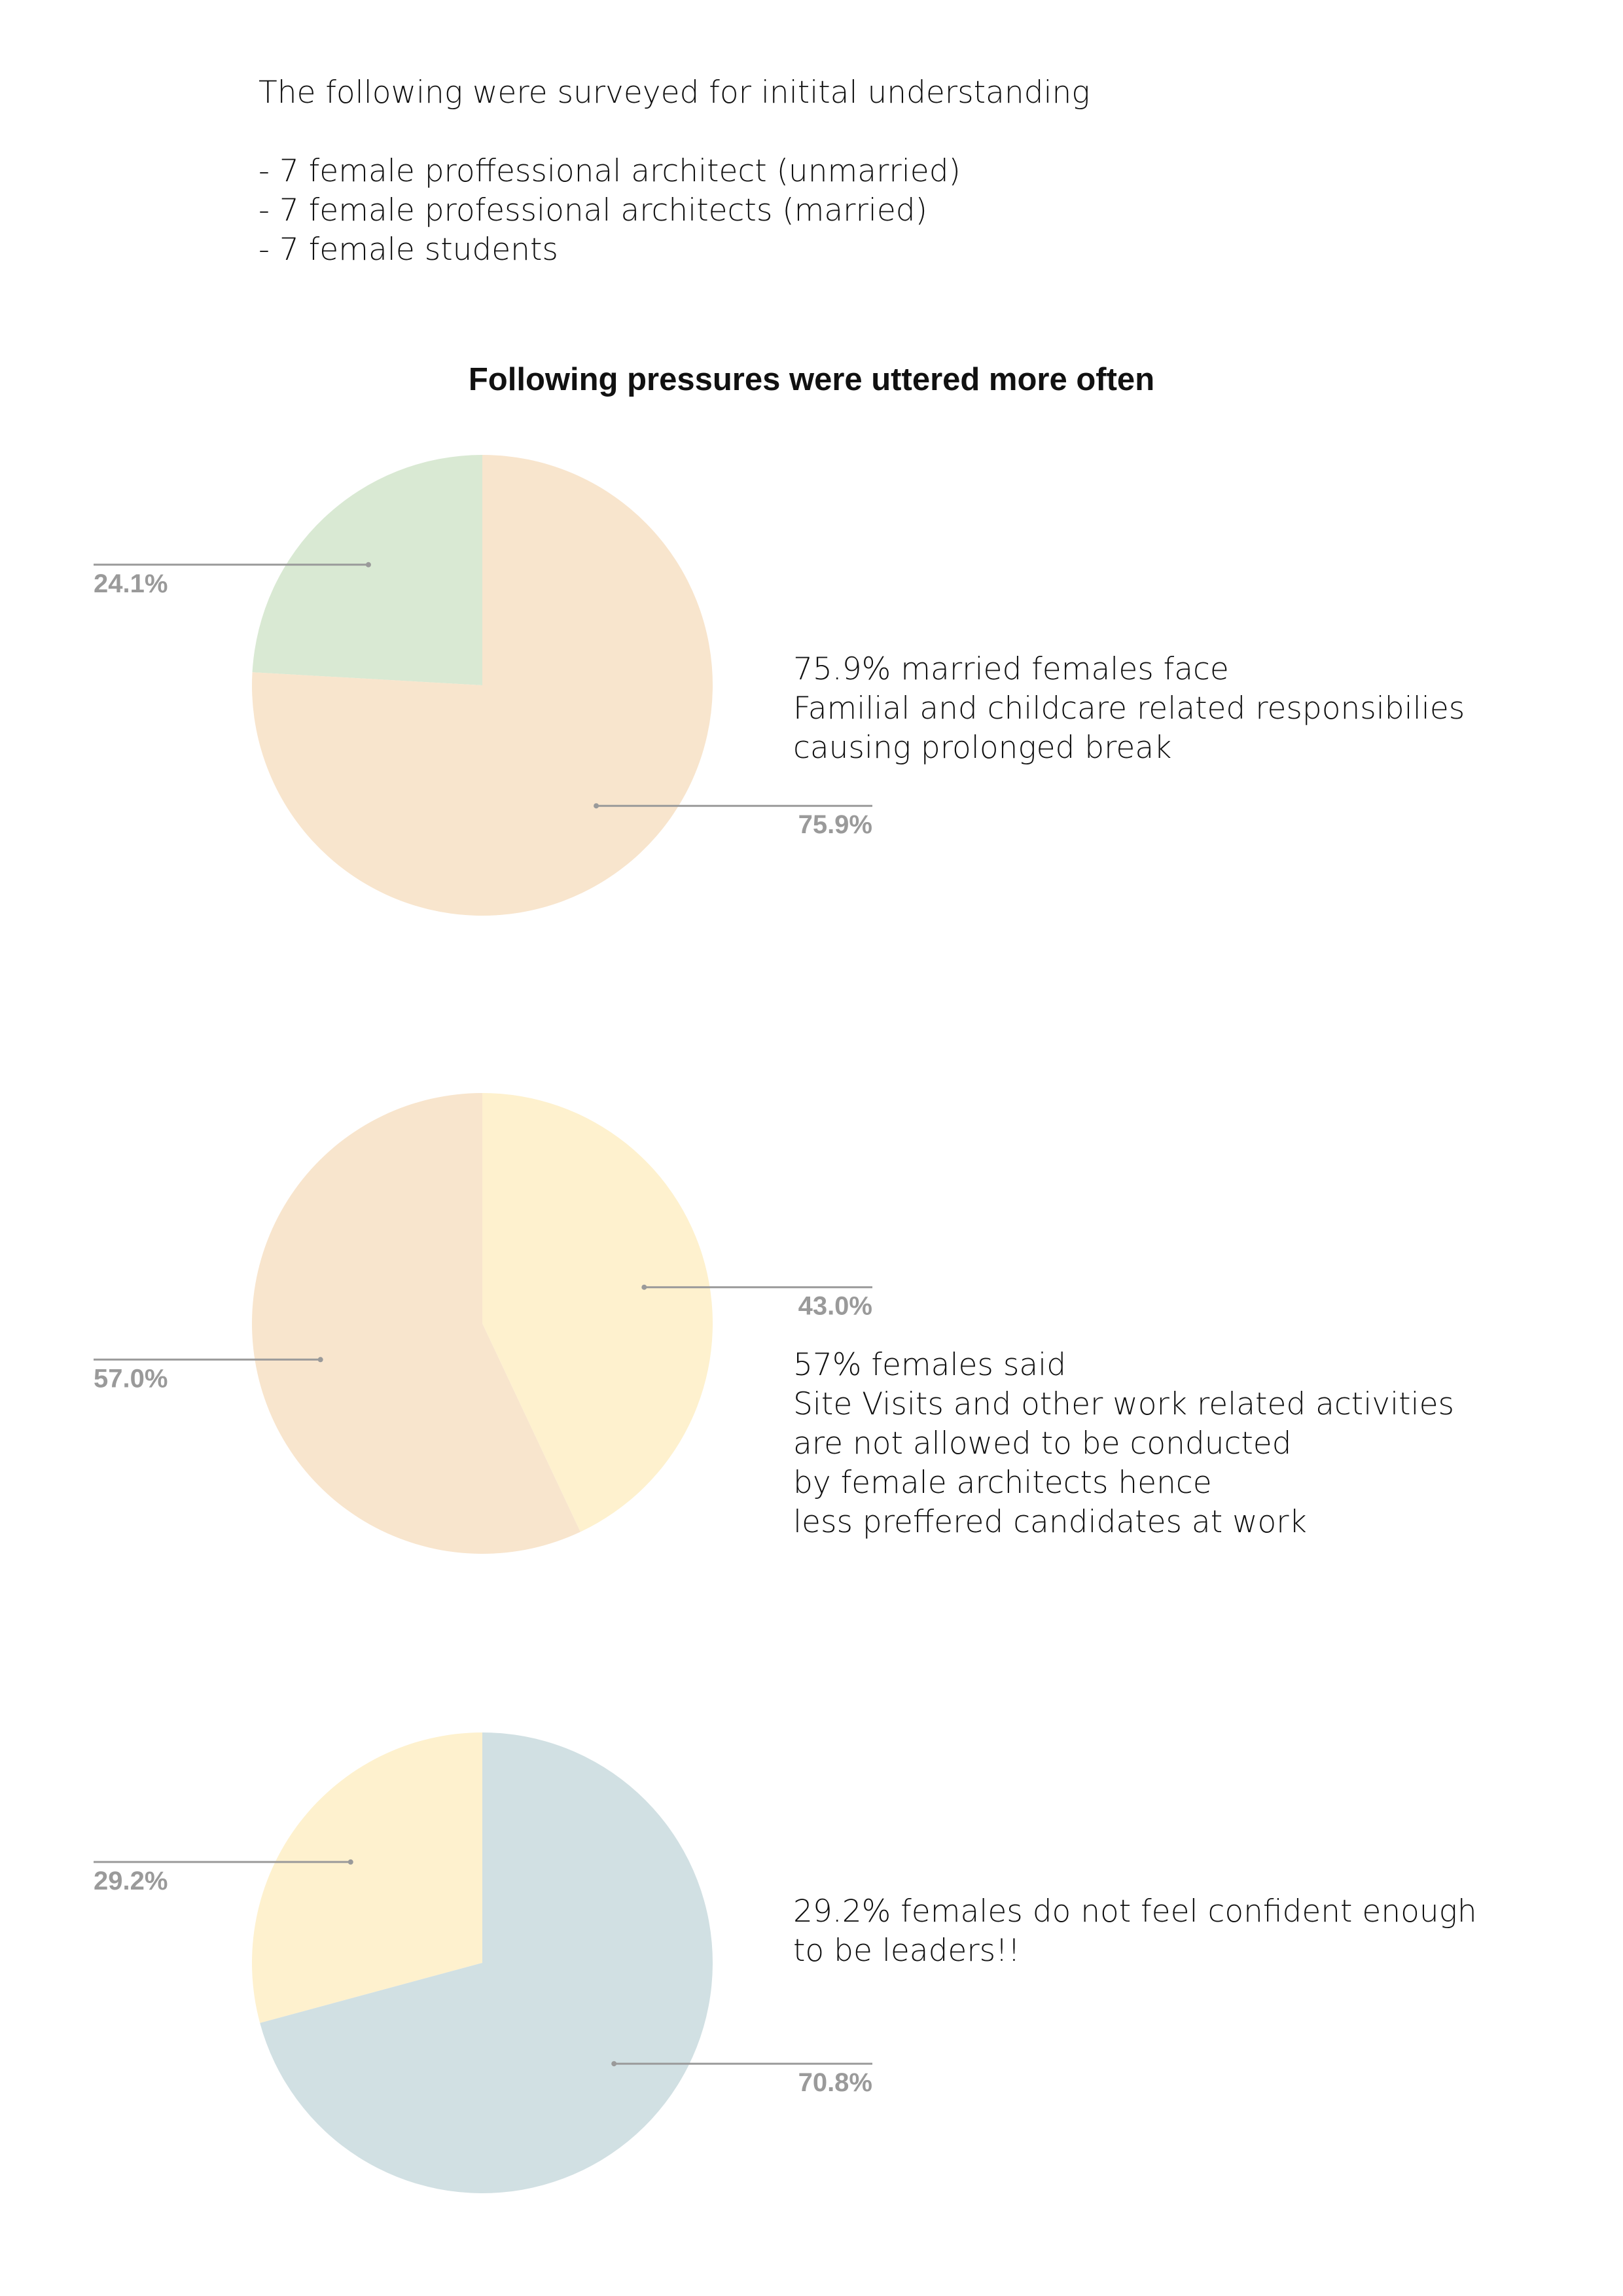  I want to click on data-label: 43.0%, so click(835, 1306).